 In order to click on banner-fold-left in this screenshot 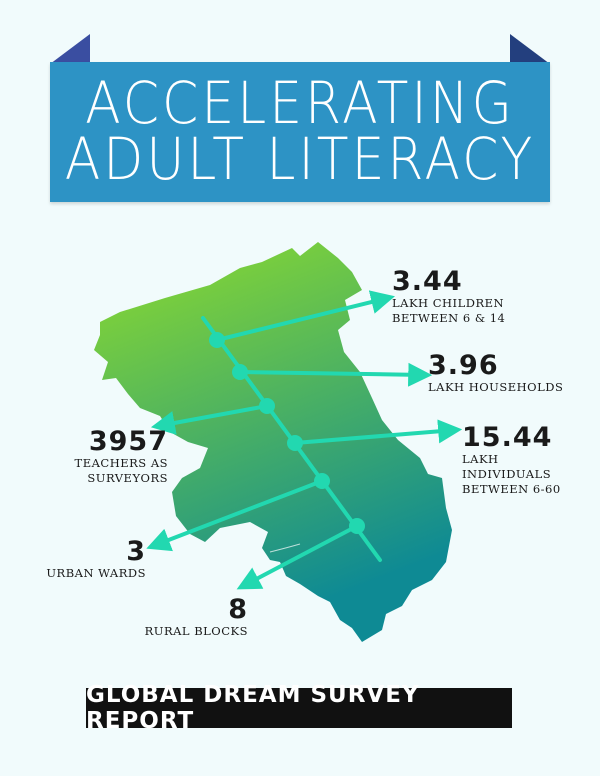, I will do `click(70, 49)`.